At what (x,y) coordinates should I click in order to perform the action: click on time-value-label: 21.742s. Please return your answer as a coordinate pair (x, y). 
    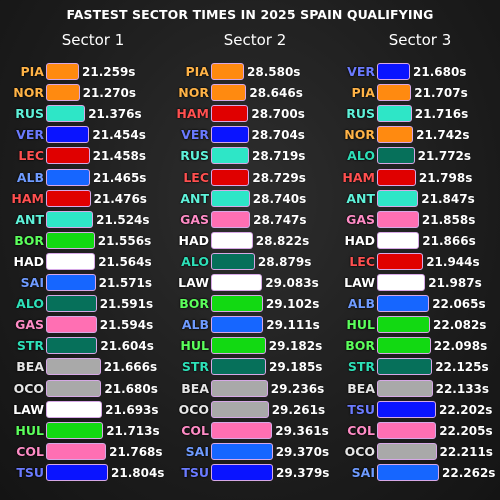
    Looking at the image, I should click on (443, 135).